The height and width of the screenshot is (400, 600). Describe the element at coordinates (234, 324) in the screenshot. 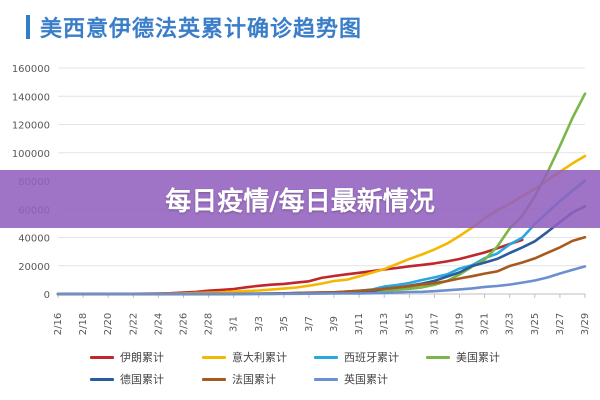

I see `x-tick-label: 3/1` at that location.